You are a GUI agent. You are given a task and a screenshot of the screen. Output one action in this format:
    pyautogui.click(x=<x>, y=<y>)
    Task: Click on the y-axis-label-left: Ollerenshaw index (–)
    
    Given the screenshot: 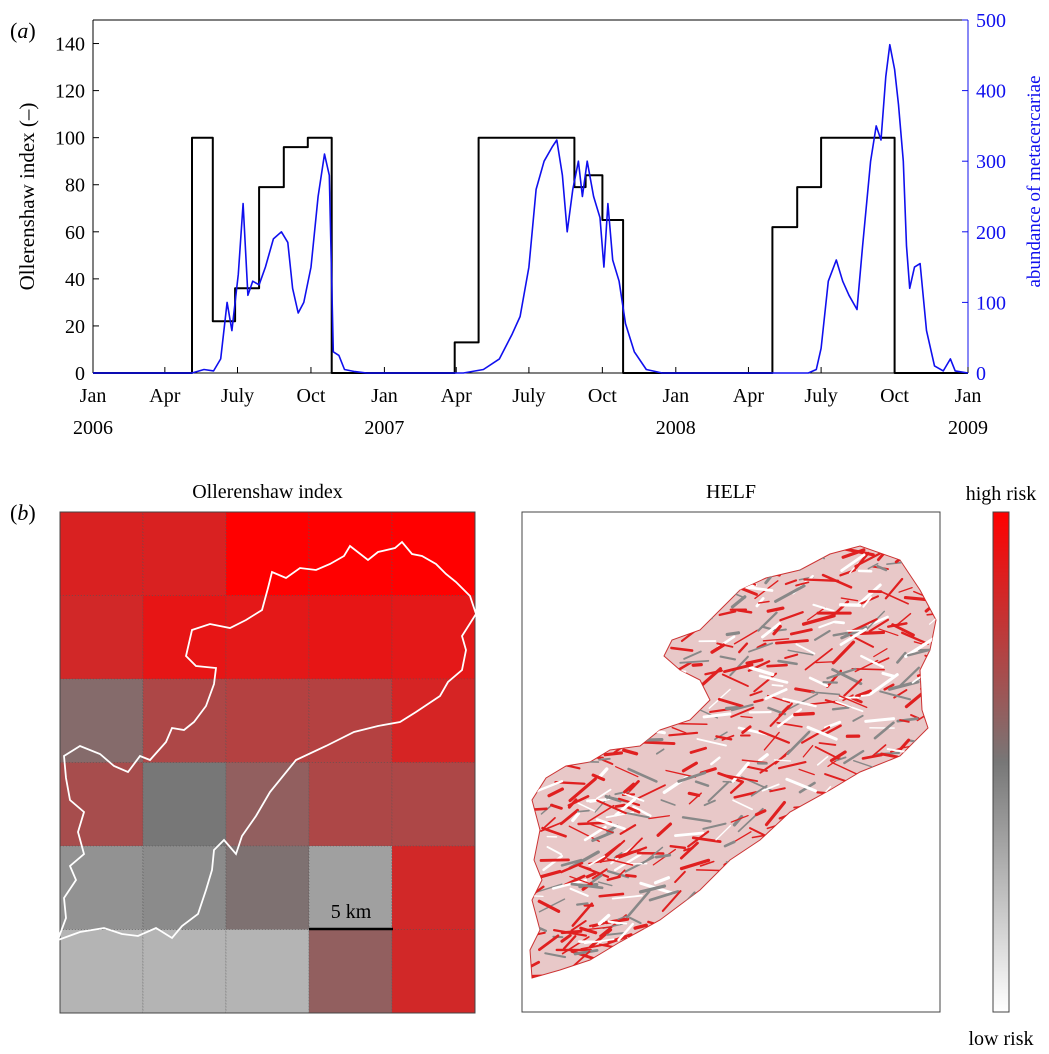 What is the action you would take?
    pyautogui.click(x=27, y=197)
    